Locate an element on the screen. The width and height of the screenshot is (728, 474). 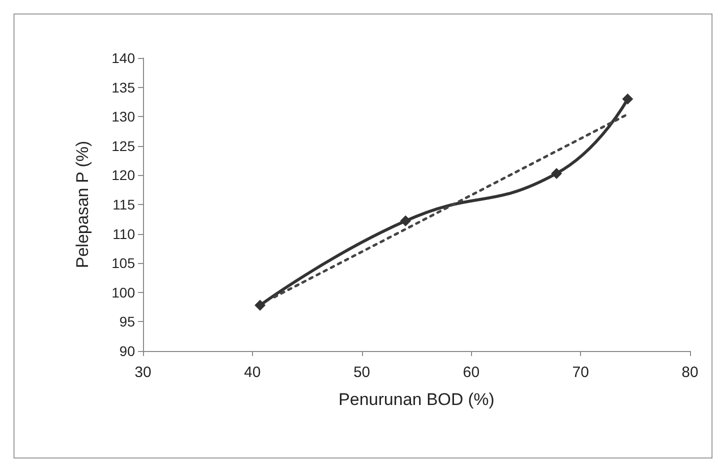
y-tick-label: 105 is located at coordinates (124, 263).